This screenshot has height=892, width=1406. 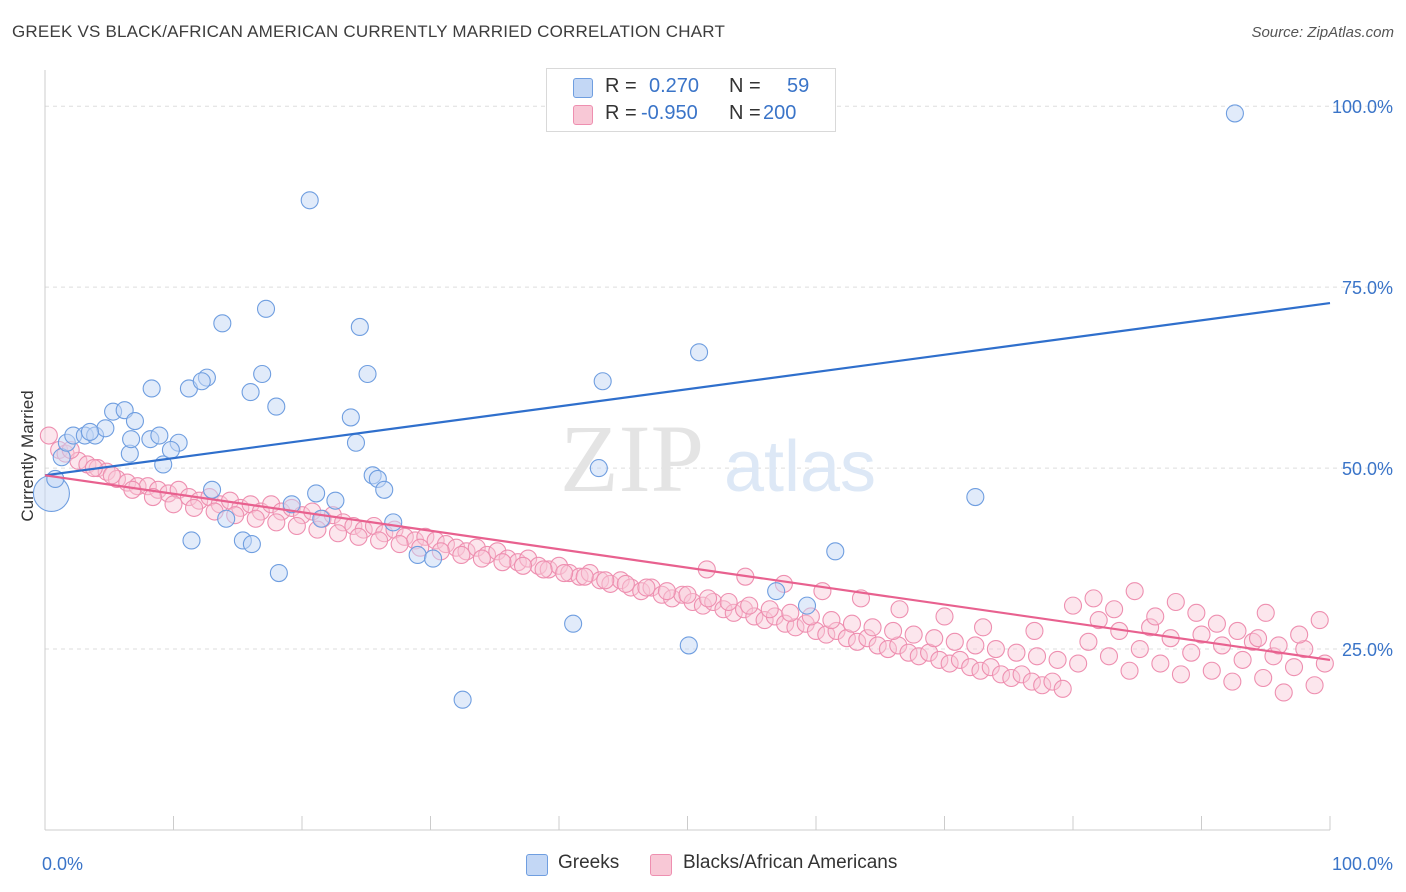 What do you see at coordinates (674, 86) in the screenshot?
I see `r-value: 0.270` at bounding box center [674, 86].